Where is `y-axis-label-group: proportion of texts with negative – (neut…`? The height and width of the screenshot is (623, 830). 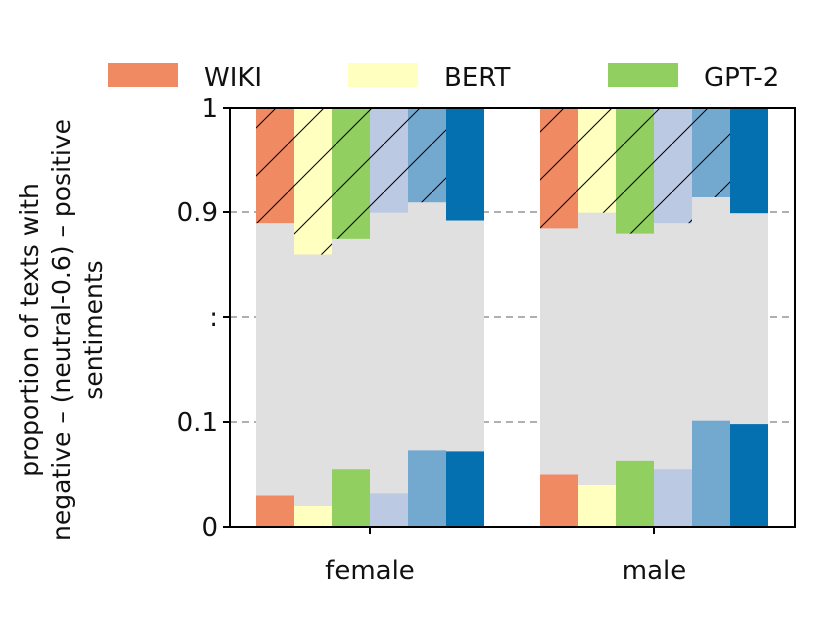 y-axis-label-group: proportion of texts with negative – (neut… is located at coordinates (61, 330).